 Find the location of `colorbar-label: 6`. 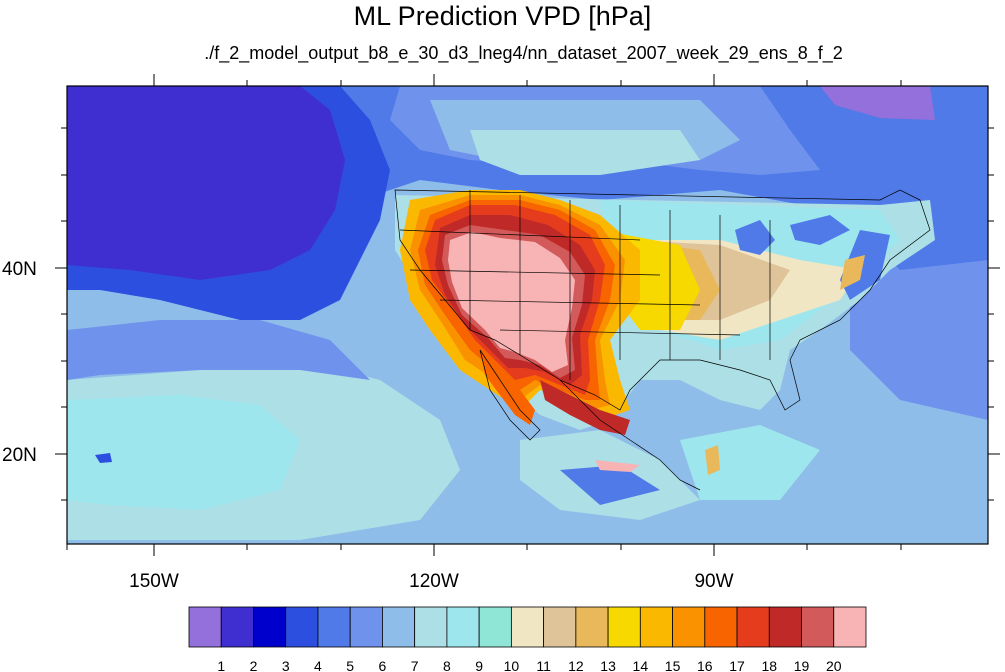

colorbar-label: 6 is located at coordinates (383, 665).